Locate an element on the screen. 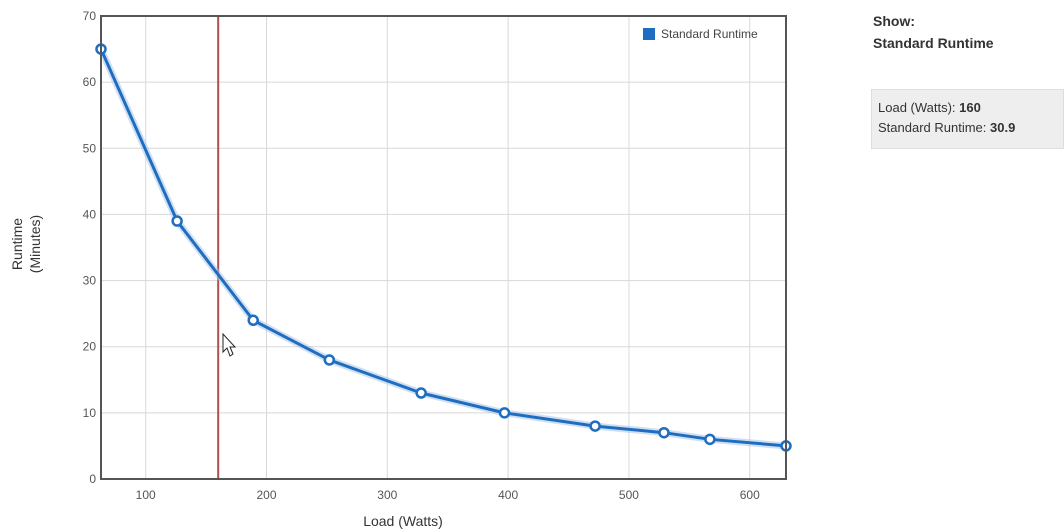  y-axis-title-line1: Runtime is located at coordinates (17, 244).